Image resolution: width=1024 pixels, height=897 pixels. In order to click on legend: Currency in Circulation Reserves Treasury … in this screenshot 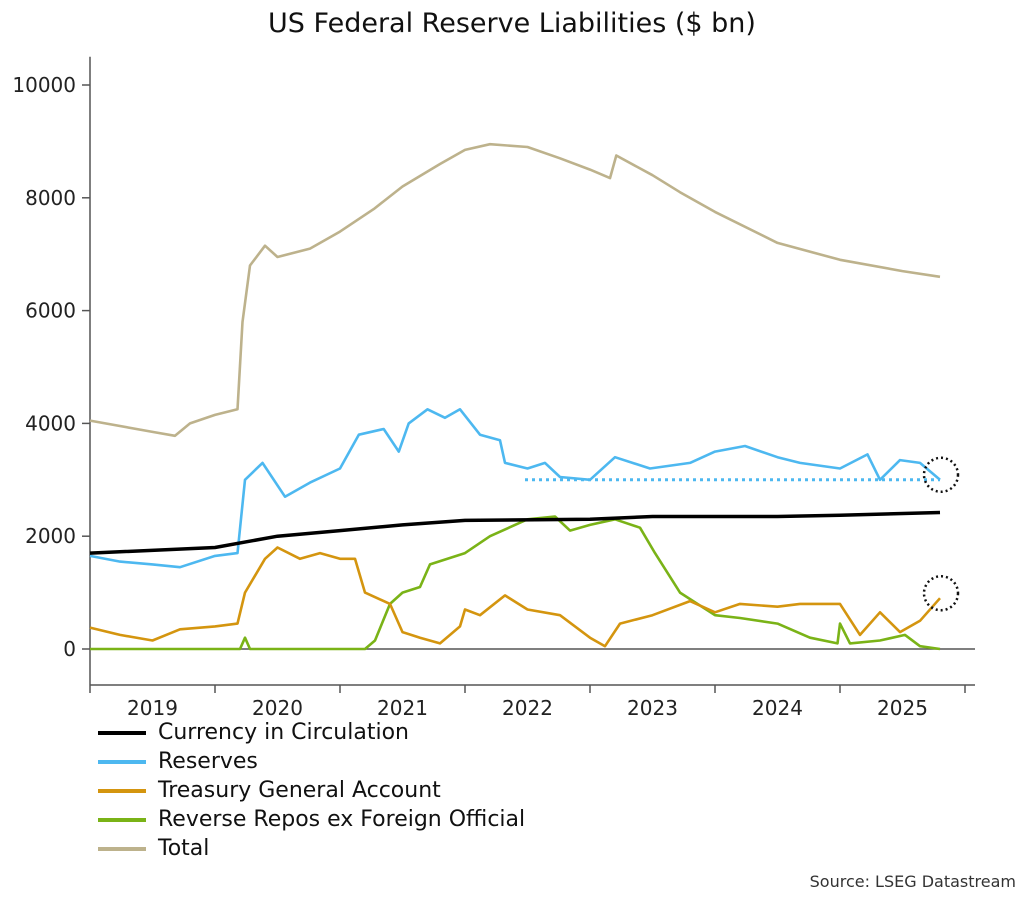, I will do `click(311, 790)`.